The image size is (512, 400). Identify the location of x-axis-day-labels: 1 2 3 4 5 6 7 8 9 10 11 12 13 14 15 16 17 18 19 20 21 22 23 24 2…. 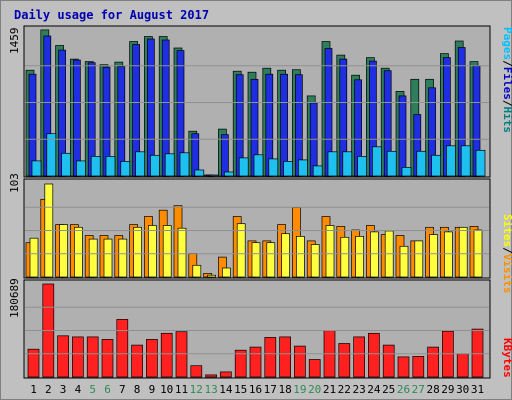
(257, 389).